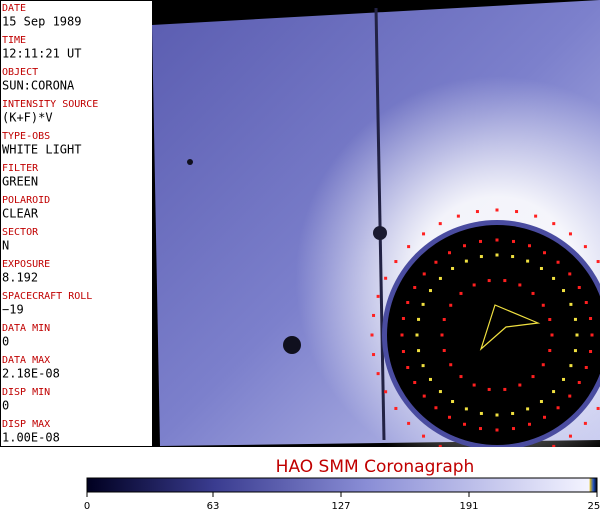 The height and width of the screenshot is (516, 600). I want to click on field-value: SUN:CORONA, so click(38, 86).